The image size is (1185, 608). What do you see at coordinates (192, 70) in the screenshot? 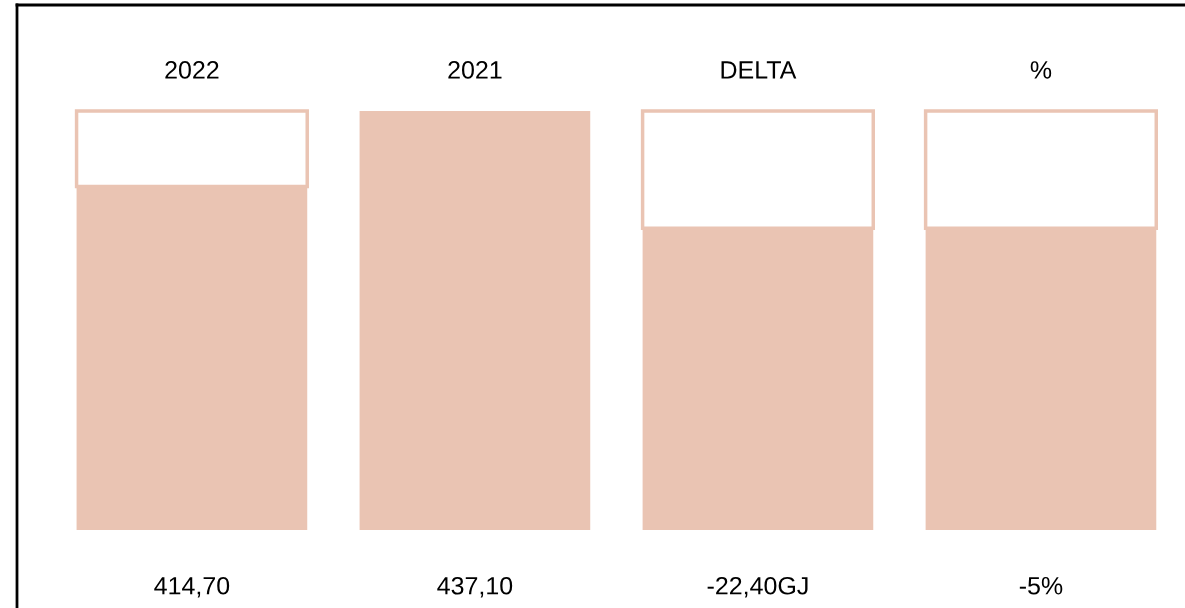
I see `x-tick-label: 2022` at bounding box center [192, 70].